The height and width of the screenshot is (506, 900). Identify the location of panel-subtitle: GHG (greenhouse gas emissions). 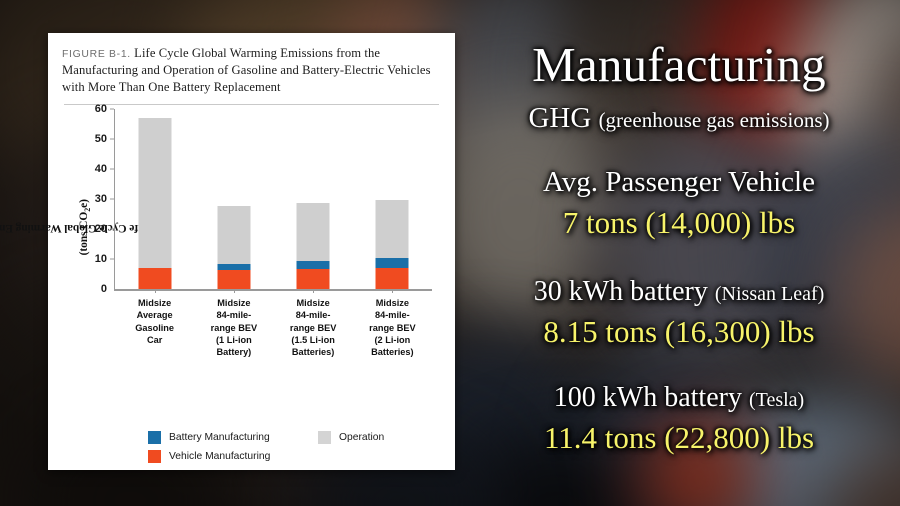
(679, 118).